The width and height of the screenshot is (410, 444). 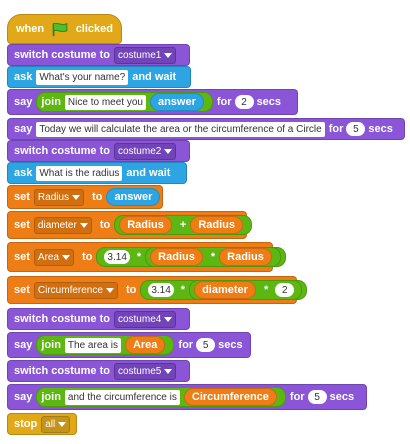 What do you see at coordinates (59, 197) in the screenshot?
I see `variable-dropdown: Radius` at bounding box center [59, 197].